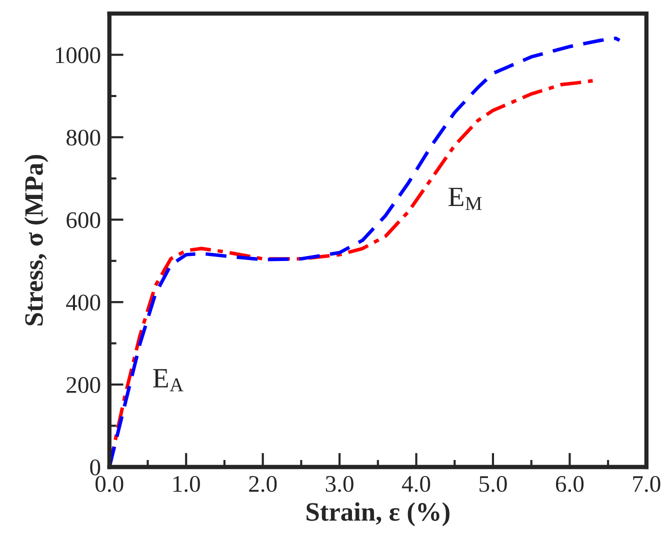  Describe the element at coordinates (110, 484) in the screenshot. I see `x-tick-label: 0.0` at that location.